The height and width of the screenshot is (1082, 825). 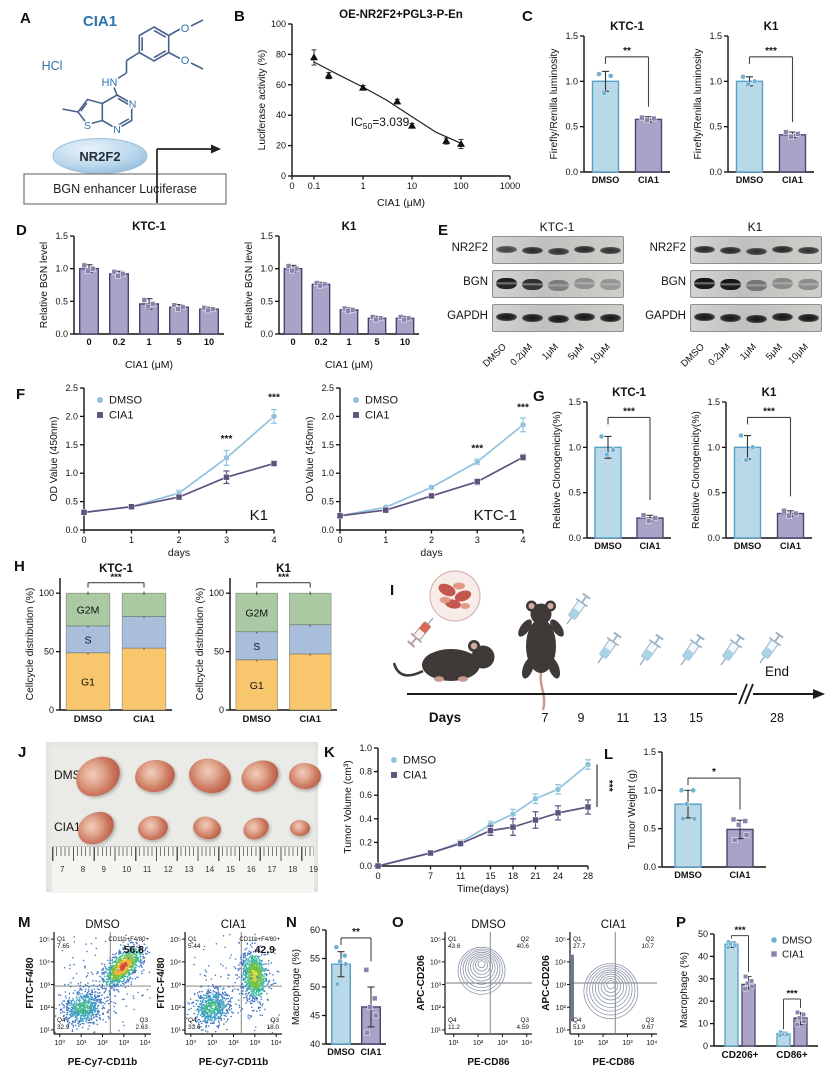 What do you see at coordinates (707, 815) in the screenshot?
I see `tumor-weight-chart: 0.0 0.5 1.0 1.5 Tumor Weight (g) DMSO CIA1 *` at bounding box center [707, 815].